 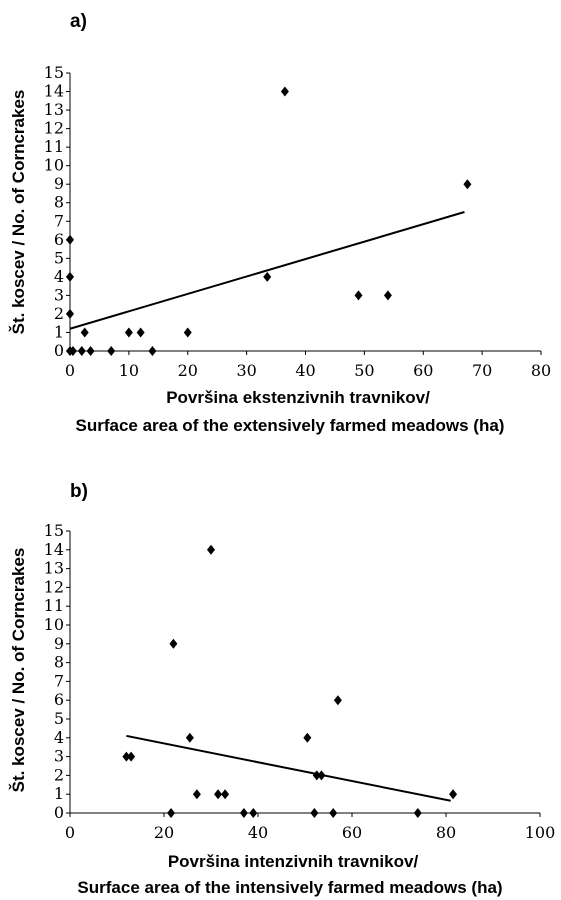 What do you see at coordinates (54, 530) in the screenshot?
I see `panel-b-y-tick-label: 15` at bounding box center [54, 530].